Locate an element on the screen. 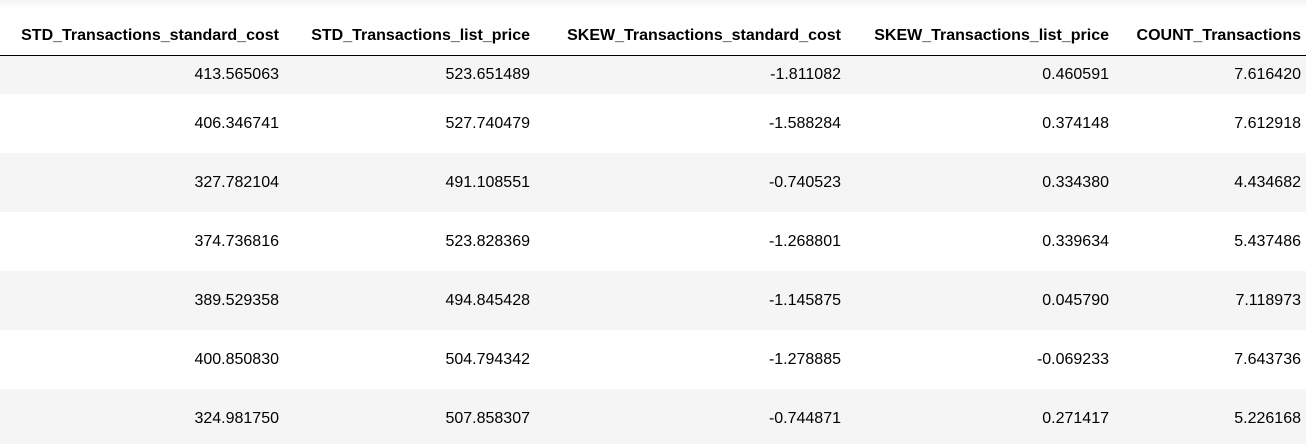 The width and height of the screenshot is (1312, 444). table-cell: 507.858307 is located at coordinates (409, 416).